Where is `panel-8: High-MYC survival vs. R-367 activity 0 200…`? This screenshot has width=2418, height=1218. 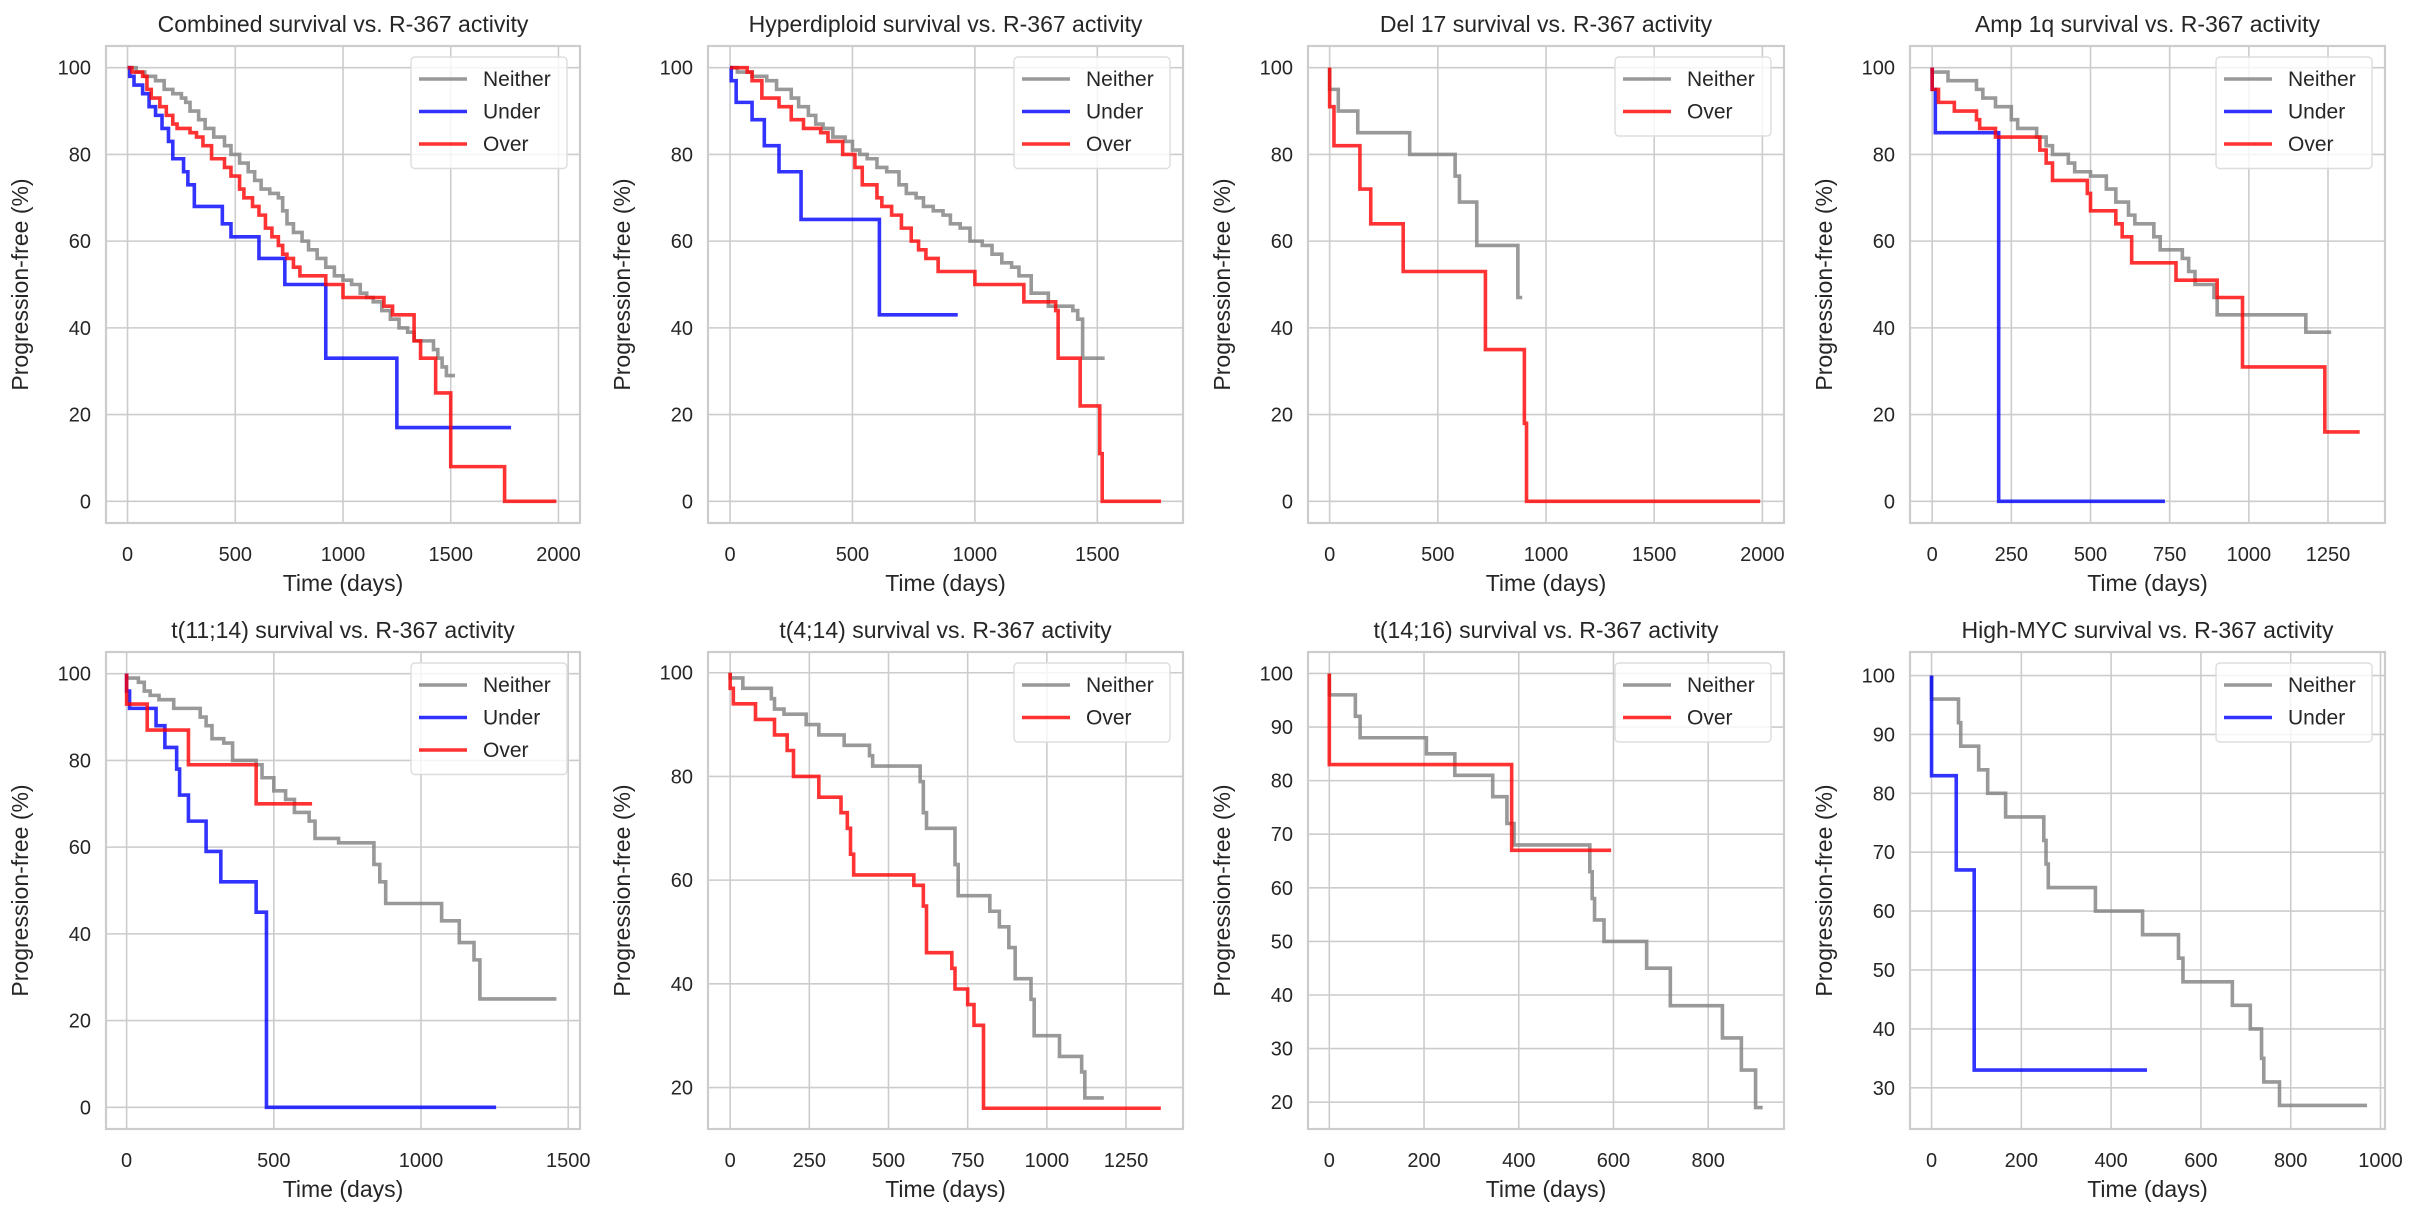 panel-8: High-MYC survival vs. R-367 activity 0 200… is located at coordinates (2107, 909).